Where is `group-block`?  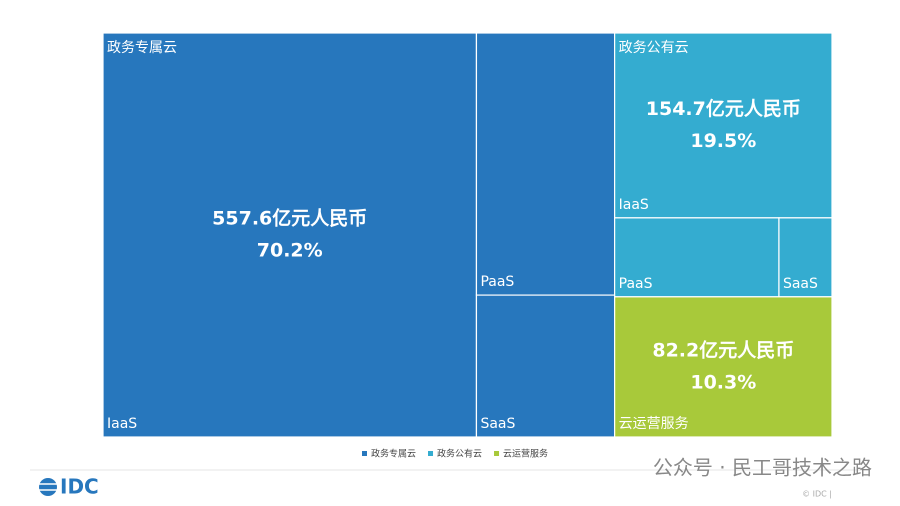
group-block is located at coordinates (723, 367).